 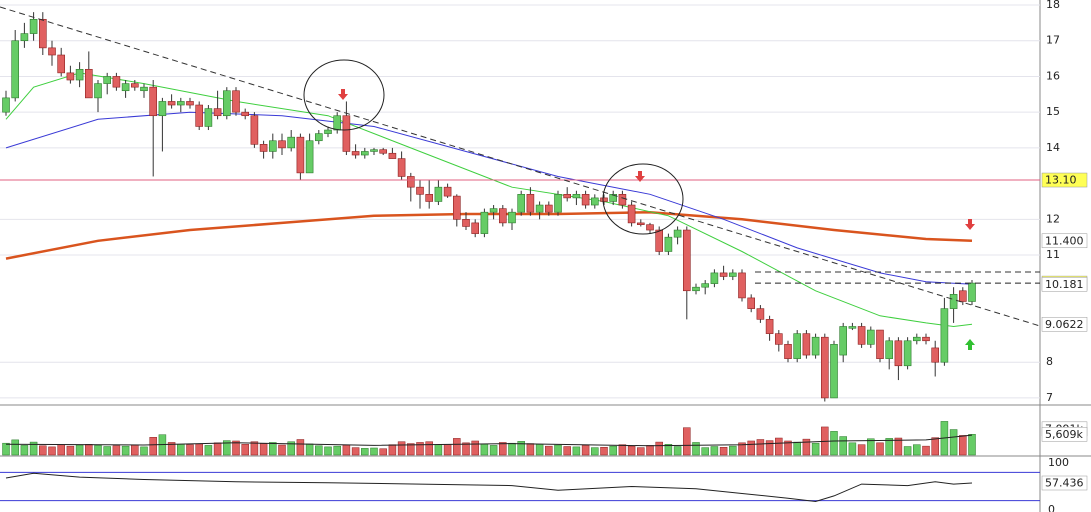 What do you see at coordinates (1053, 5) in the screenshot?
I see `y-tick-label: 18` at bounding box center [1053, 5].